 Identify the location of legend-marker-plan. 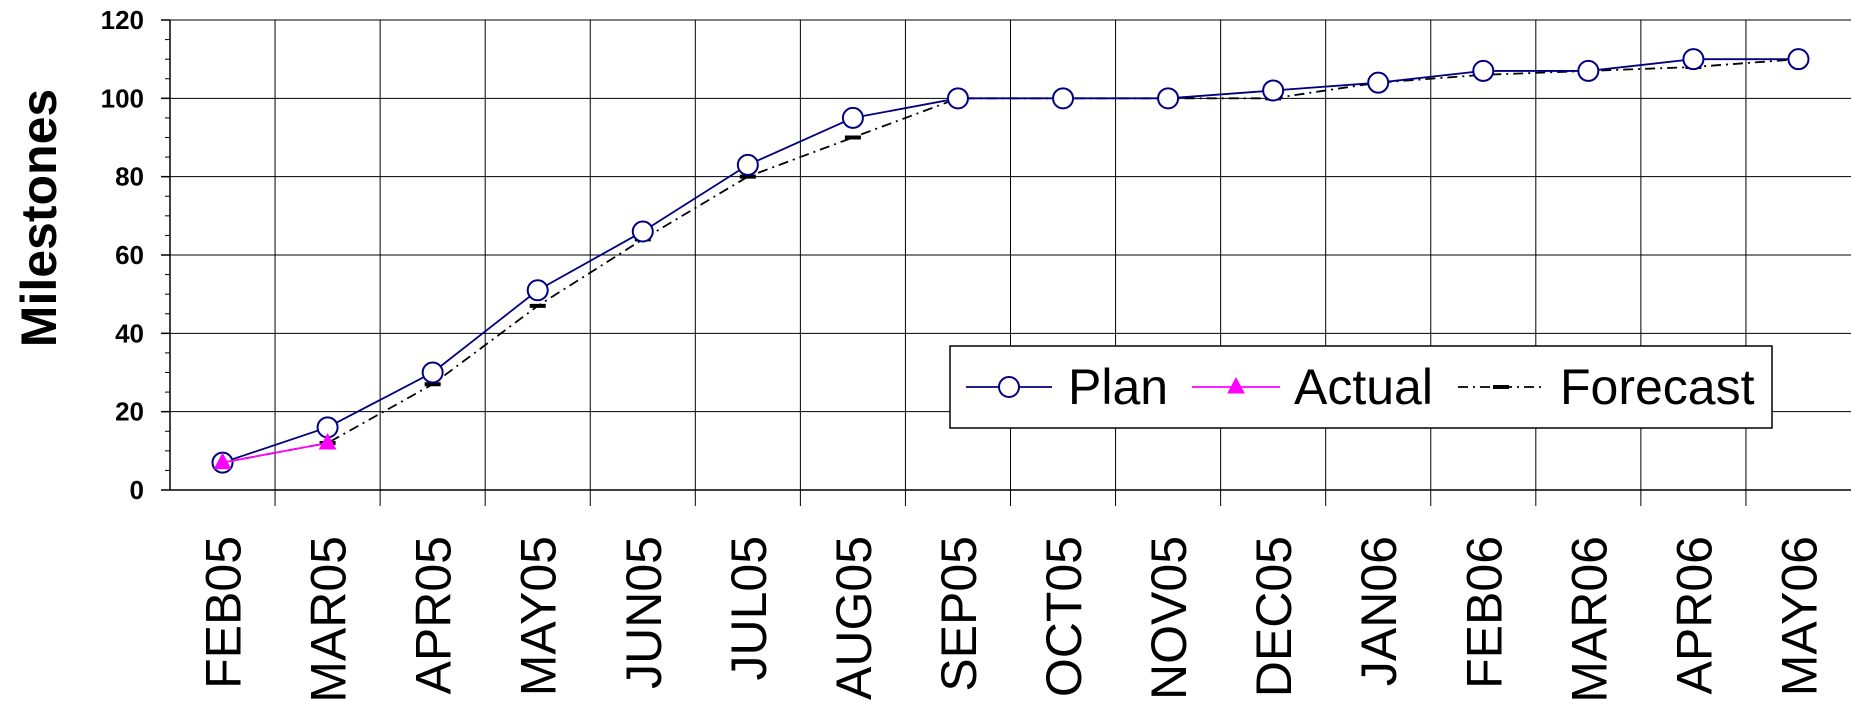
(1009, 387).